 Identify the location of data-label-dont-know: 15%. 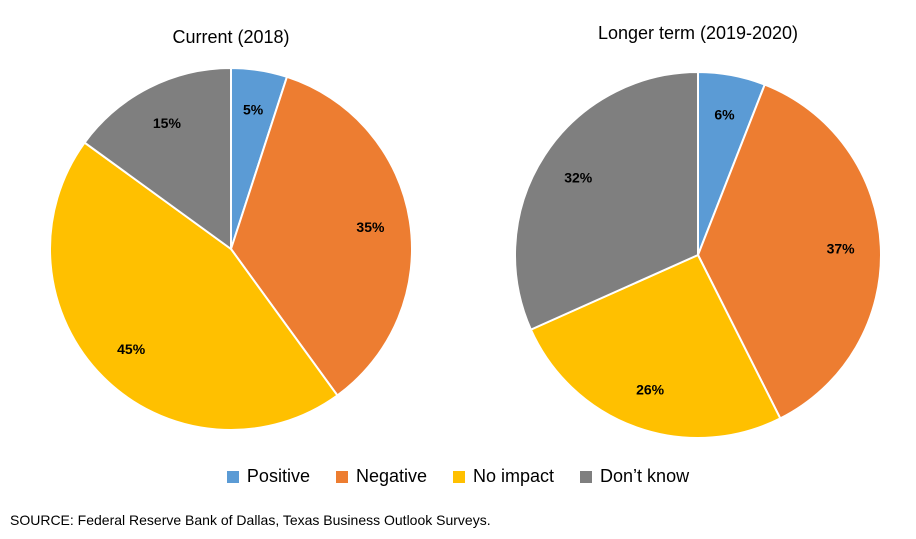
(167, 123).